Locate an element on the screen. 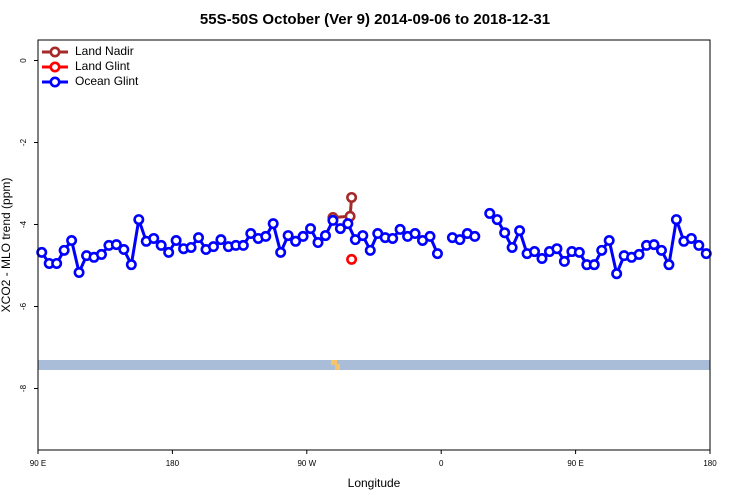  y-axis-label: XCO2 - MLO trend (ppm) is located at coordinates (6, 245).